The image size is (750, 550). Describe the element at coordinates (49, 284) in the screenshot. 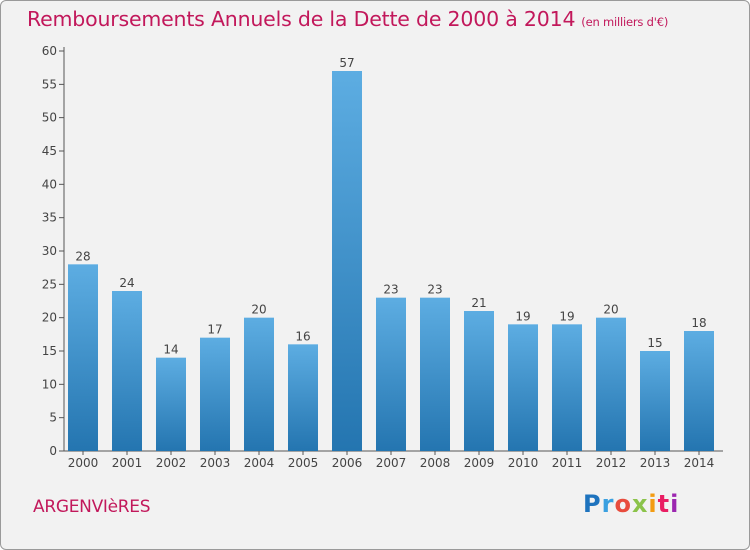

I see `y-tick-label: 25` at that location.